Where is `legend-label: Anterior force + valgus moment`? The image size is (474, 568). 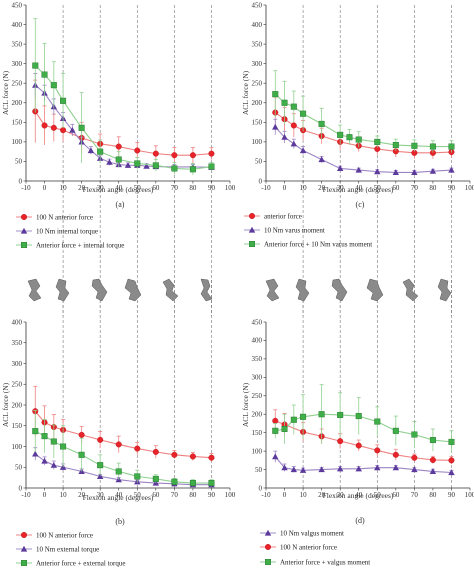
legend-label: Anterior force + valgus moment is located at coordinates (325, 562).